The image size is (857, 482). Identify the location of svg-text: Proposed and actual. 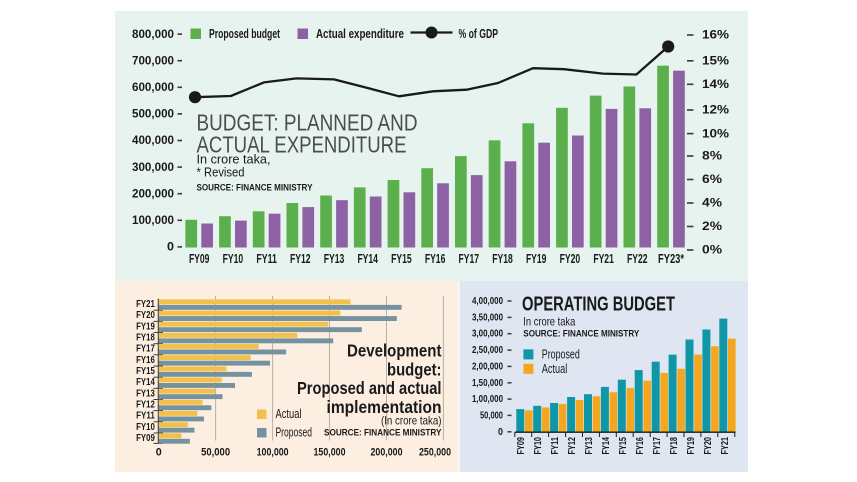
(369, 388).